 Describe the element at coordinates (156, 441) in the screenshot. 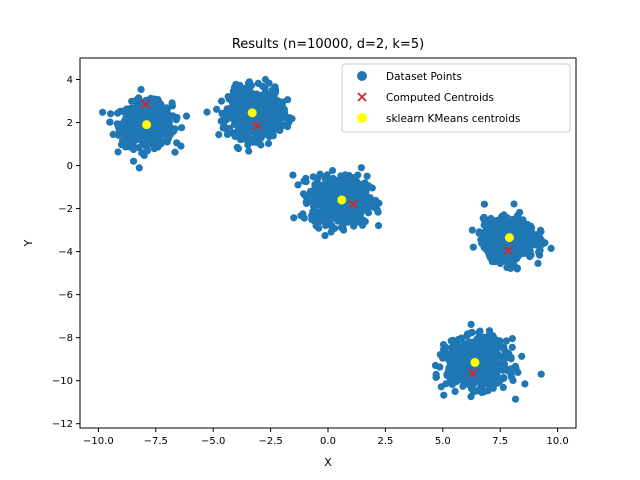

I see `x-tick-label: −7.5` at that location.